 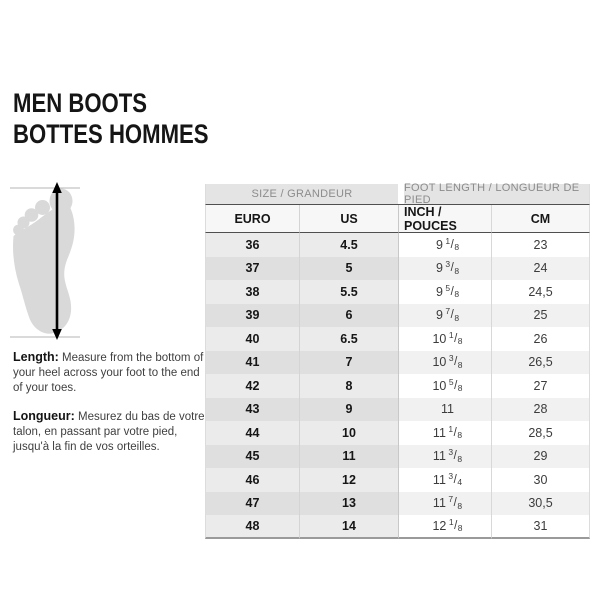 What do you see at coordinates (541, 409) in the screenshot?
I see `cm-length-cell: 28` at bounding box center [541, 409].